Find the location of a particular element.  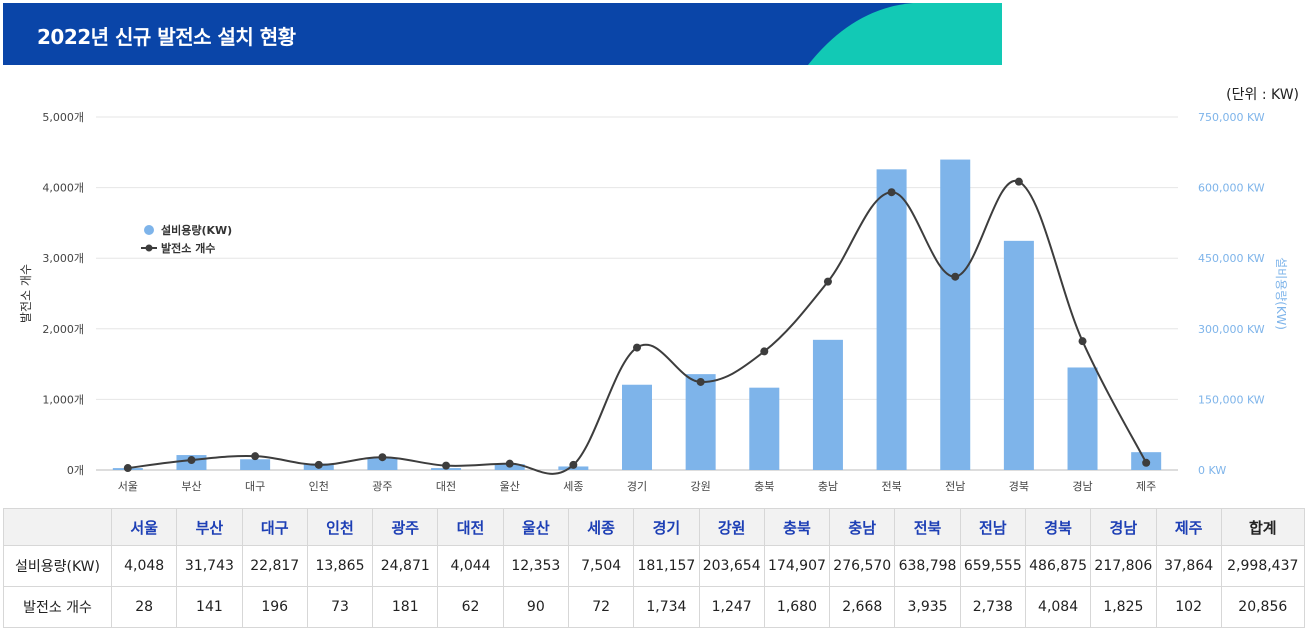

table-cell: 638,798 is located at coordinates (927, 566).